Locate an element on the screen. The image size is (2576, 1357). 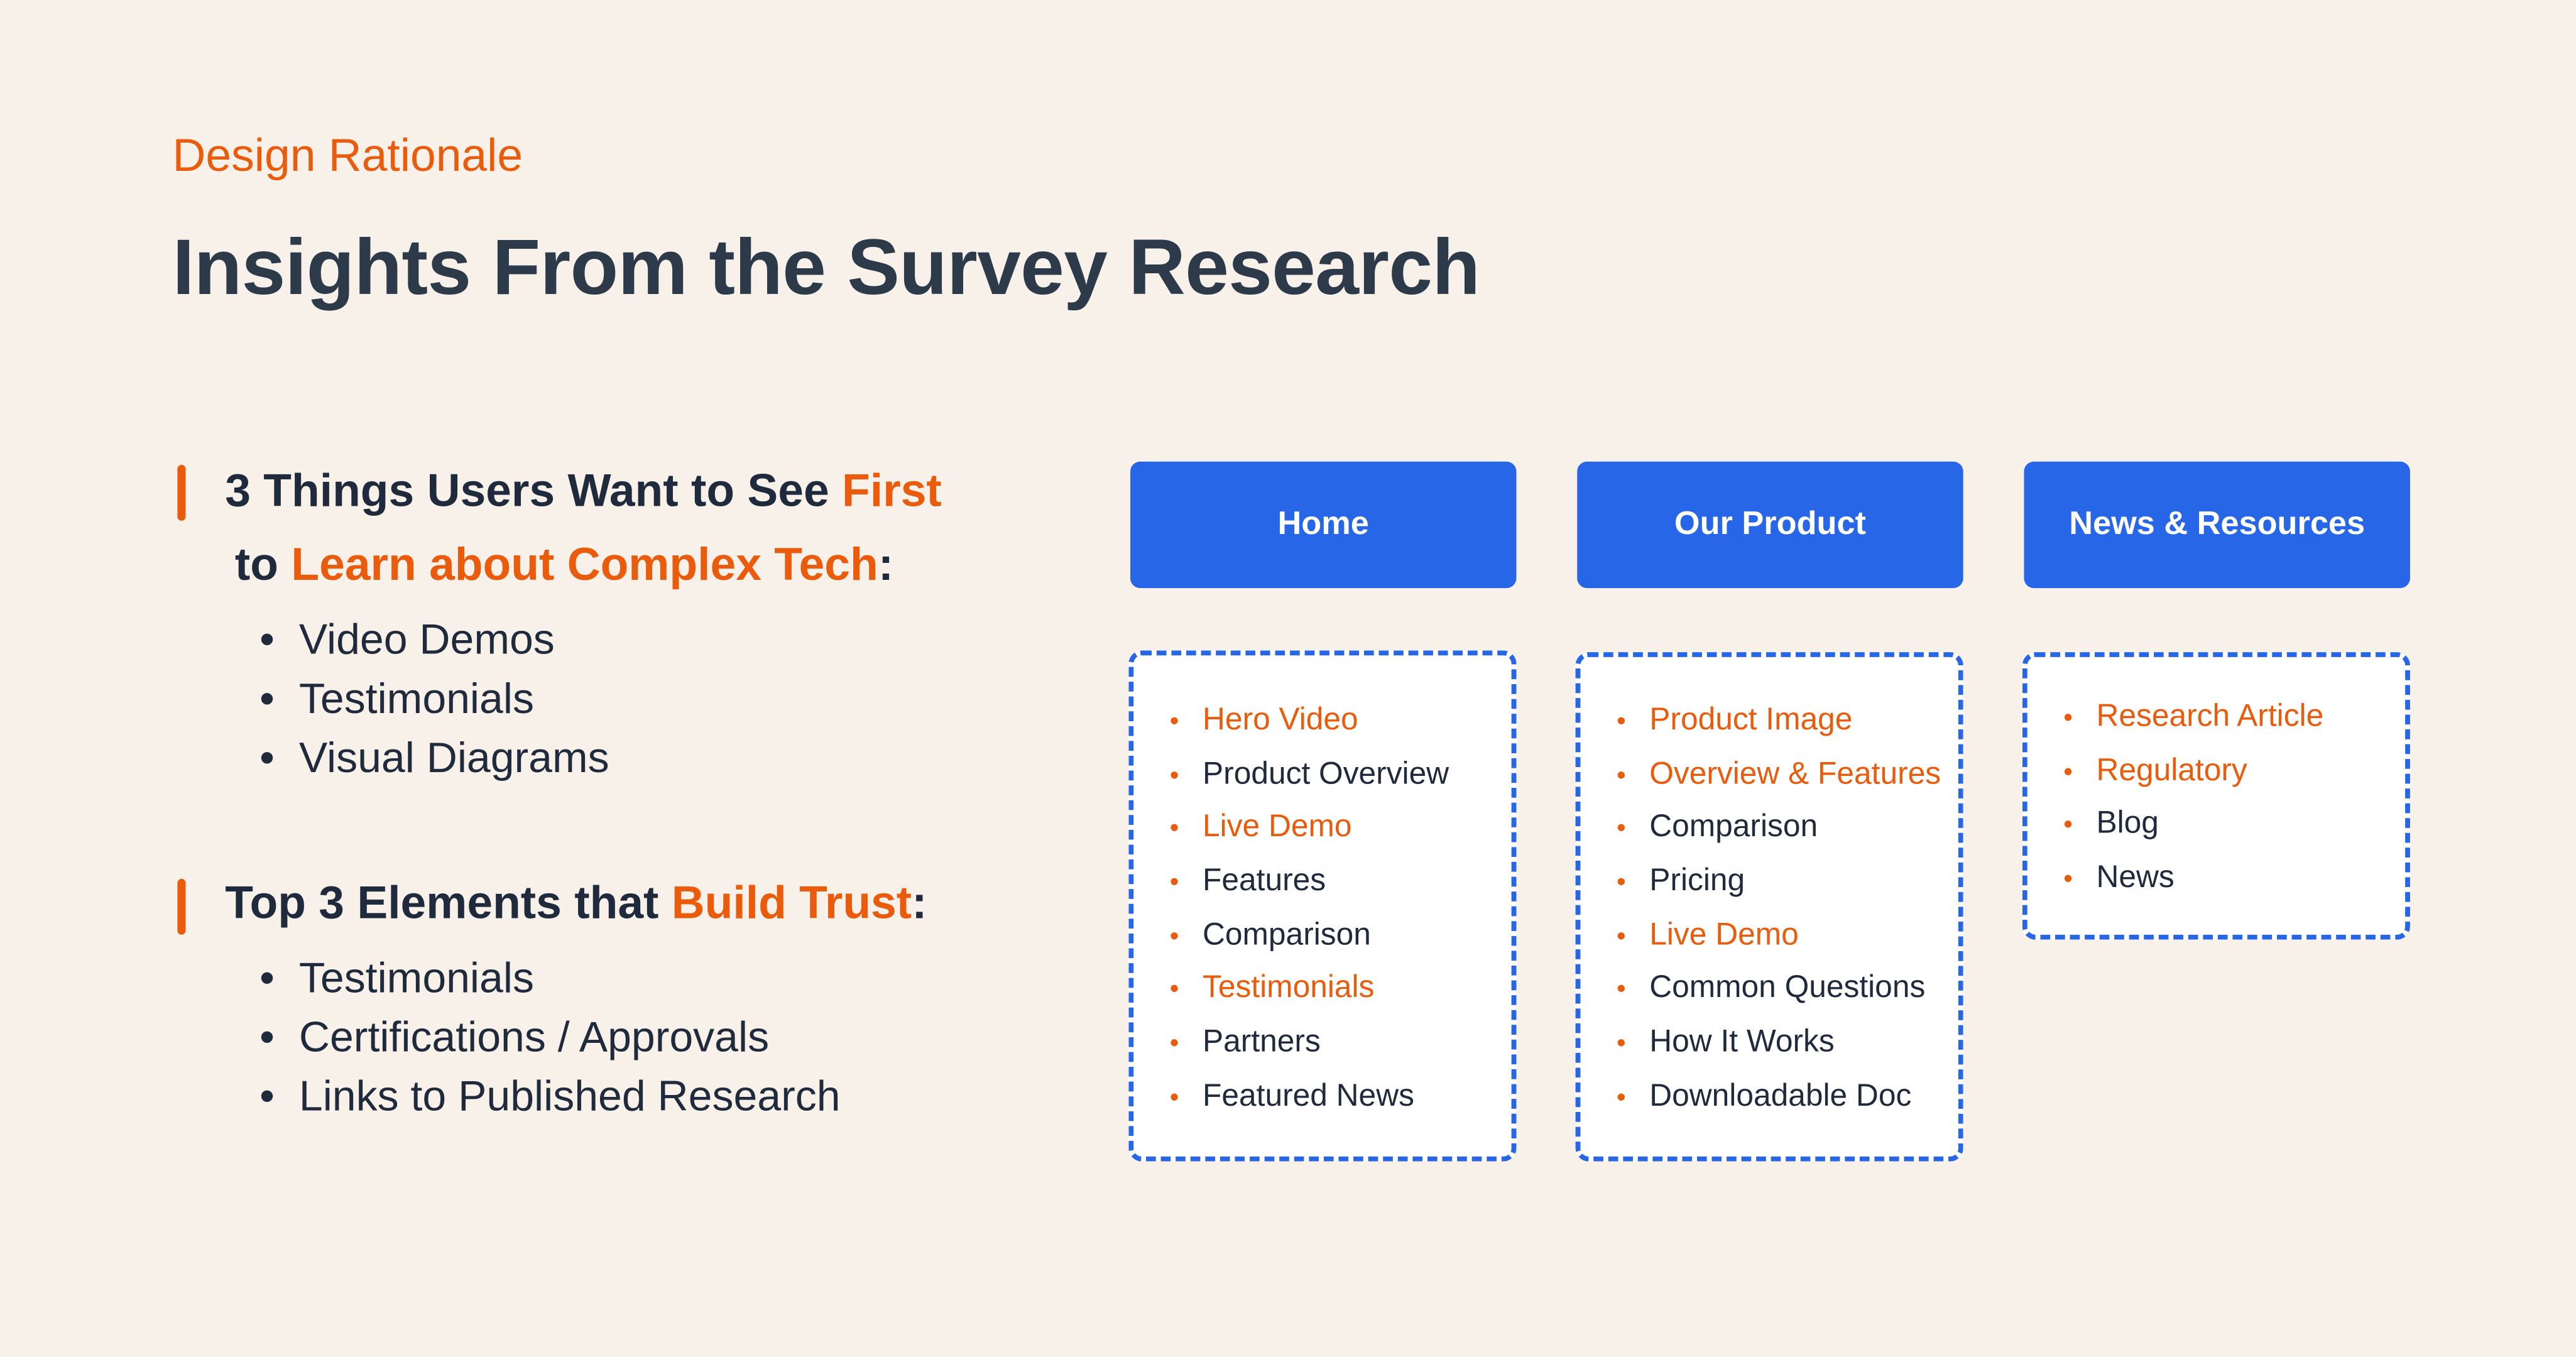
list-item-text: Downloadable Doc is located at coordinates (1780, 1096).